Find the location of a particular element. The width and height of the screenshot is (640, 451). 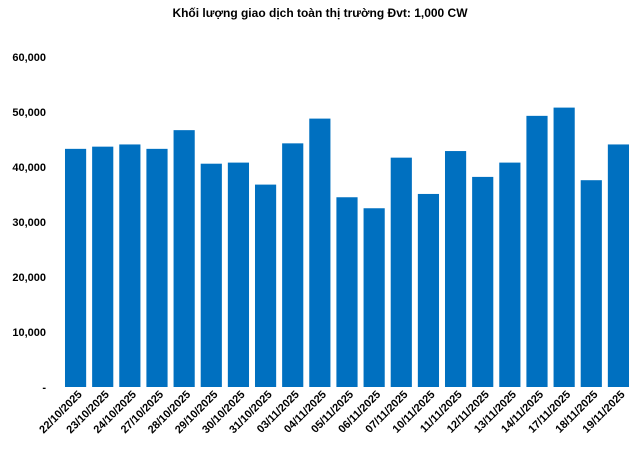

y-tick-label: 30,000 is located at coordinates (29, 223).